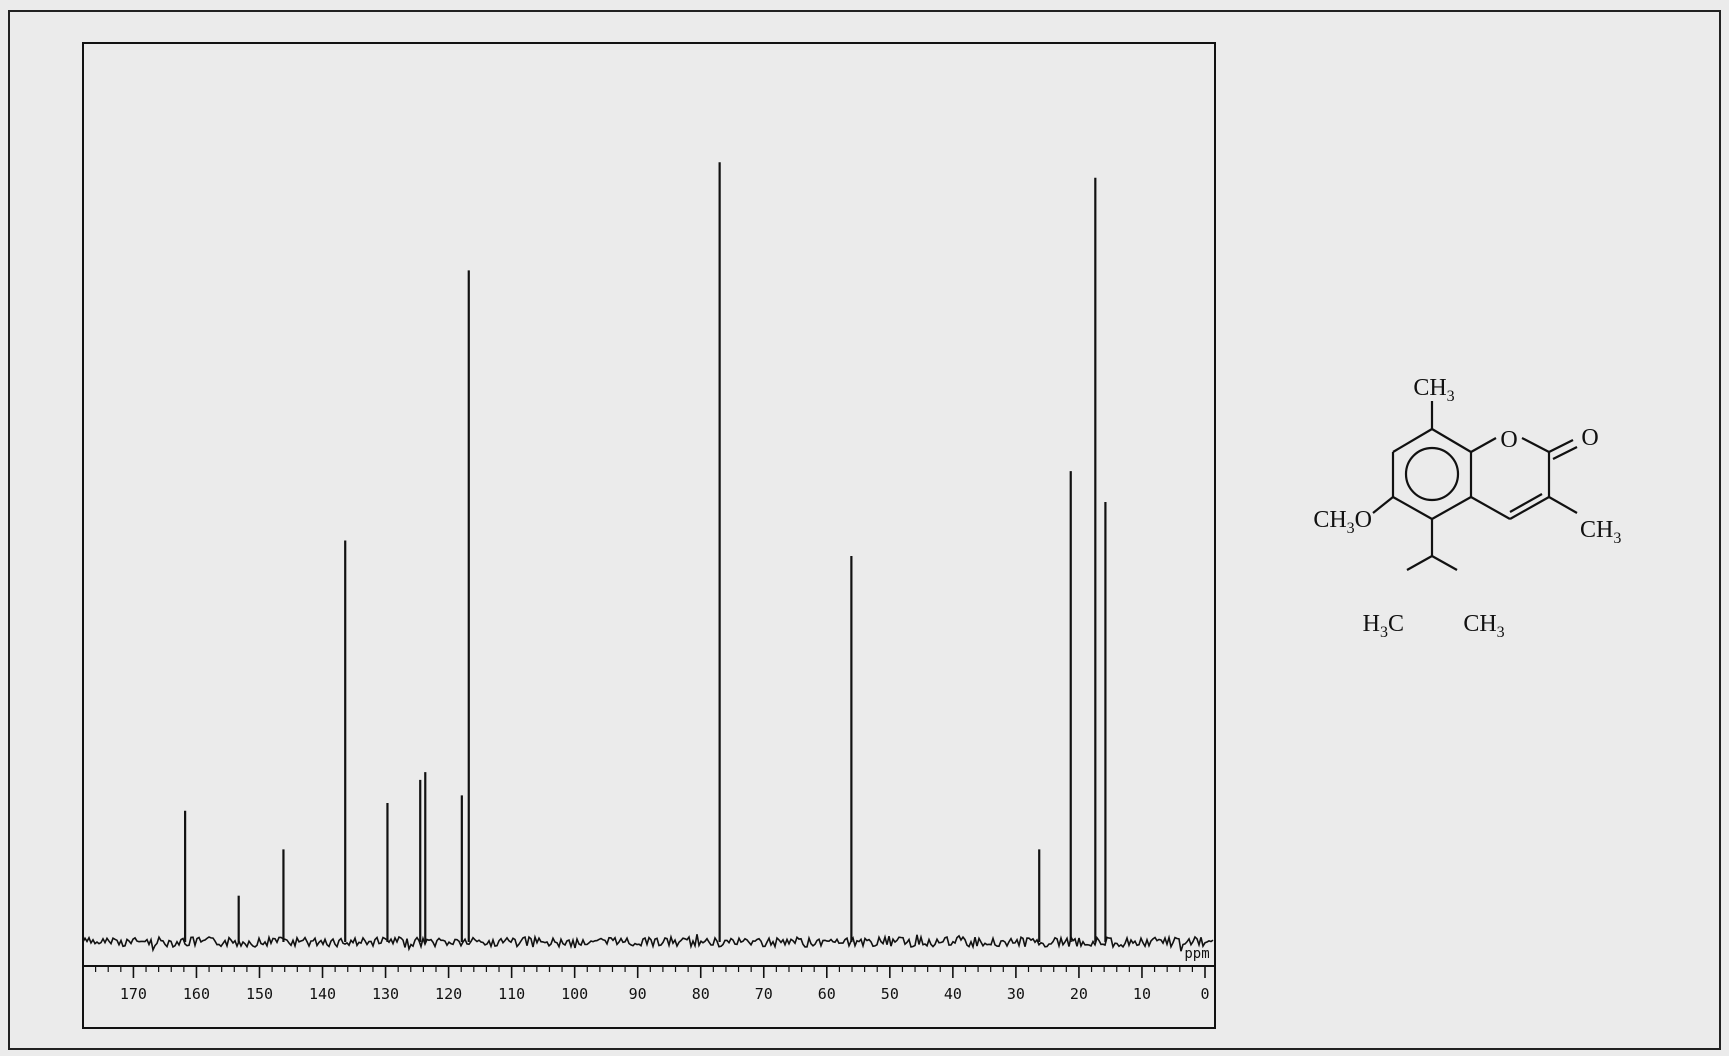 This screenshot has width=1729, height=1056. I want to click on tick-label-100: 100, so click(574, 994).